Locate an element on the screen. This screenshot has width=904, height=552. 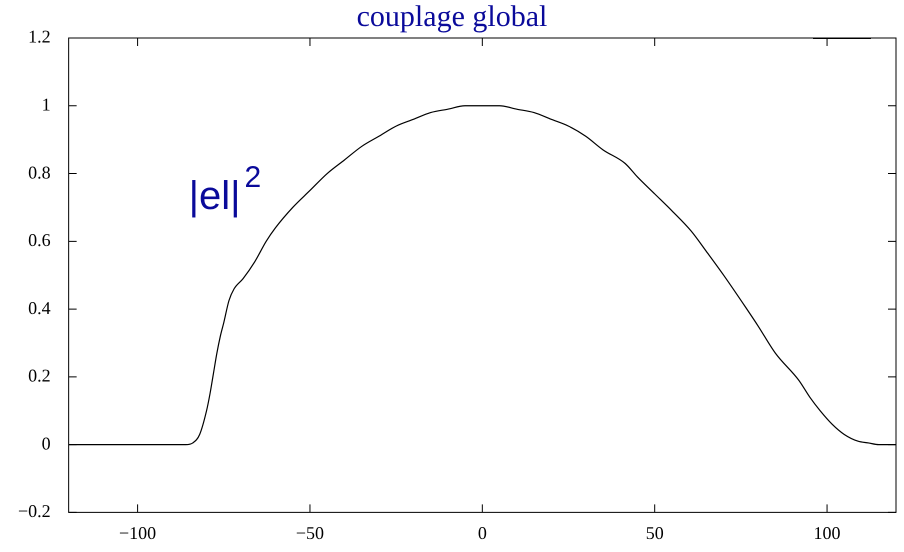
chart-title: couplage global is located at coordinates (452, 16).